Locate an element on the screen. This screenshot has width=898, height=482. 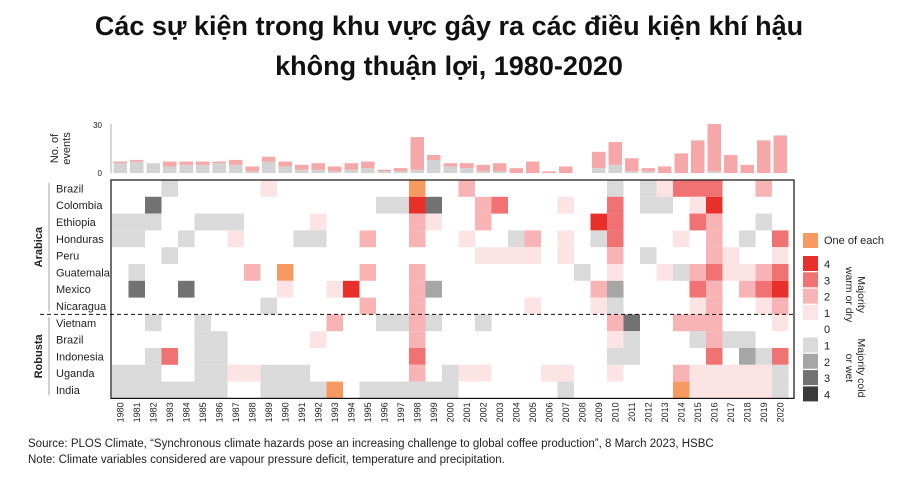
row-label: Brazil is located at coordinates (70, 341).